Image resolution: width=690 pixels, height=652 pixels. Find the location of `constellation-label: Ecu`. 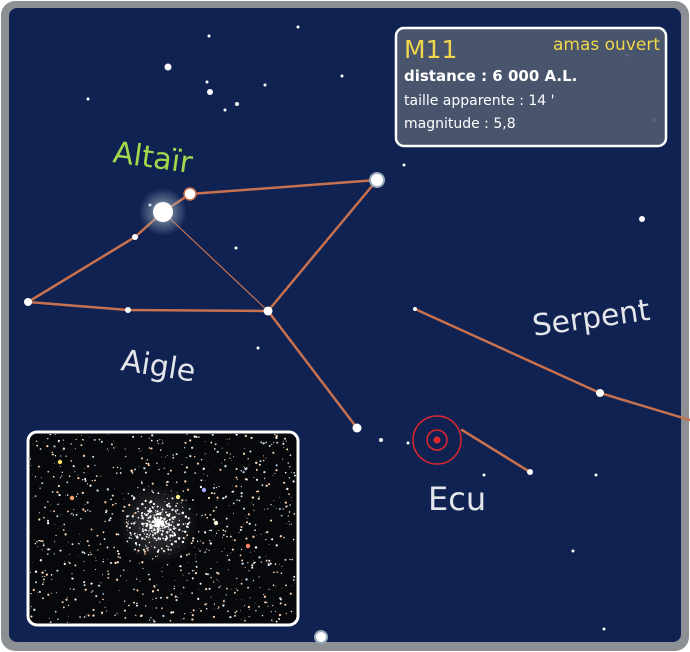

constellation-label: Ecu is located at coordinates (457, 499).